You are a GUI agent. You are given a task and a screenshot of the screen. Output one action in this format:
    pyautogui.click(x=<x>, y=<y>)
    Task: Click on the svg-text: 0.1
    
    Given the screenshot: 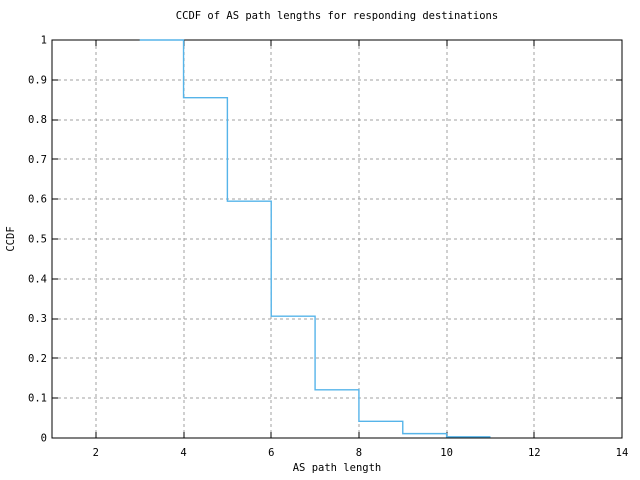 What is the action you would take?
    pyautogui.click(x=37, y=399)
    